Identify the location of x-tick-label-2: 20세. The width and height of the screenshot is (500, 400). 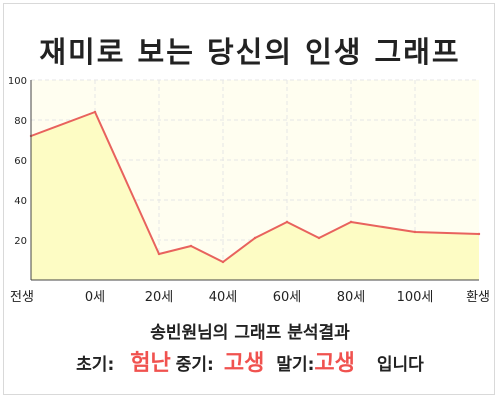
(159, 297).